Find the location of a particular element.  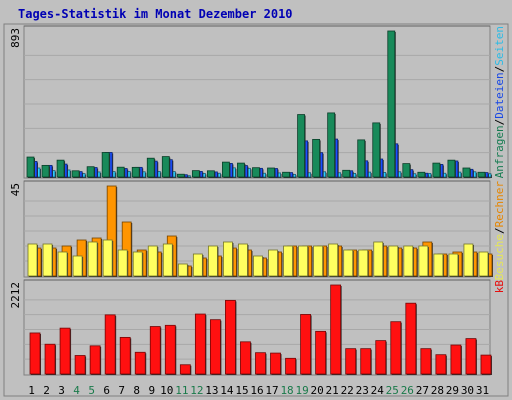

x-tick-label: 17 is located at coordinates (271, 390).